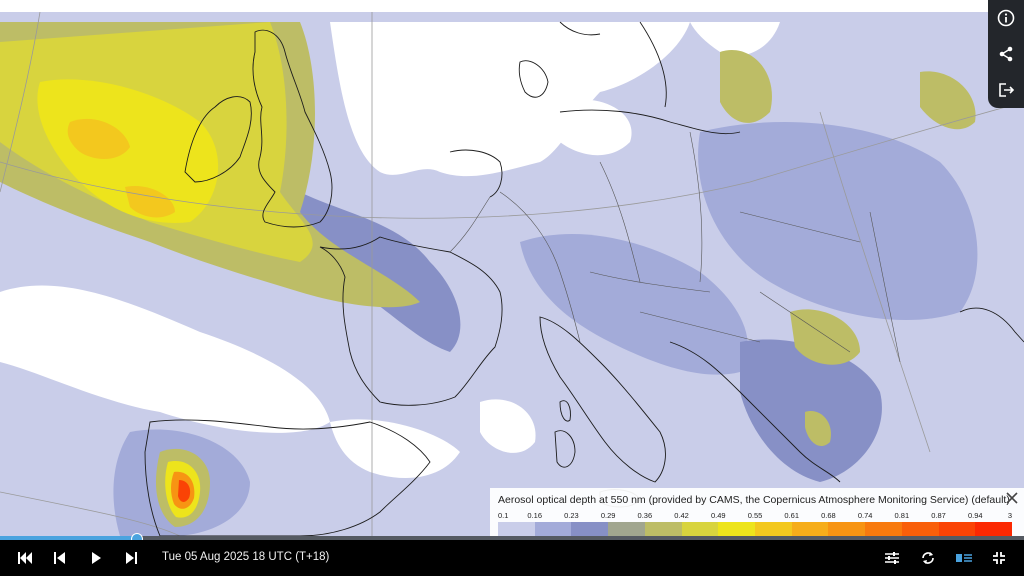 This screenshot has height=576, width=1024. Describe the element at coordinates (948, 100) in the screenshot. I see `olive-patch-east` at that location.